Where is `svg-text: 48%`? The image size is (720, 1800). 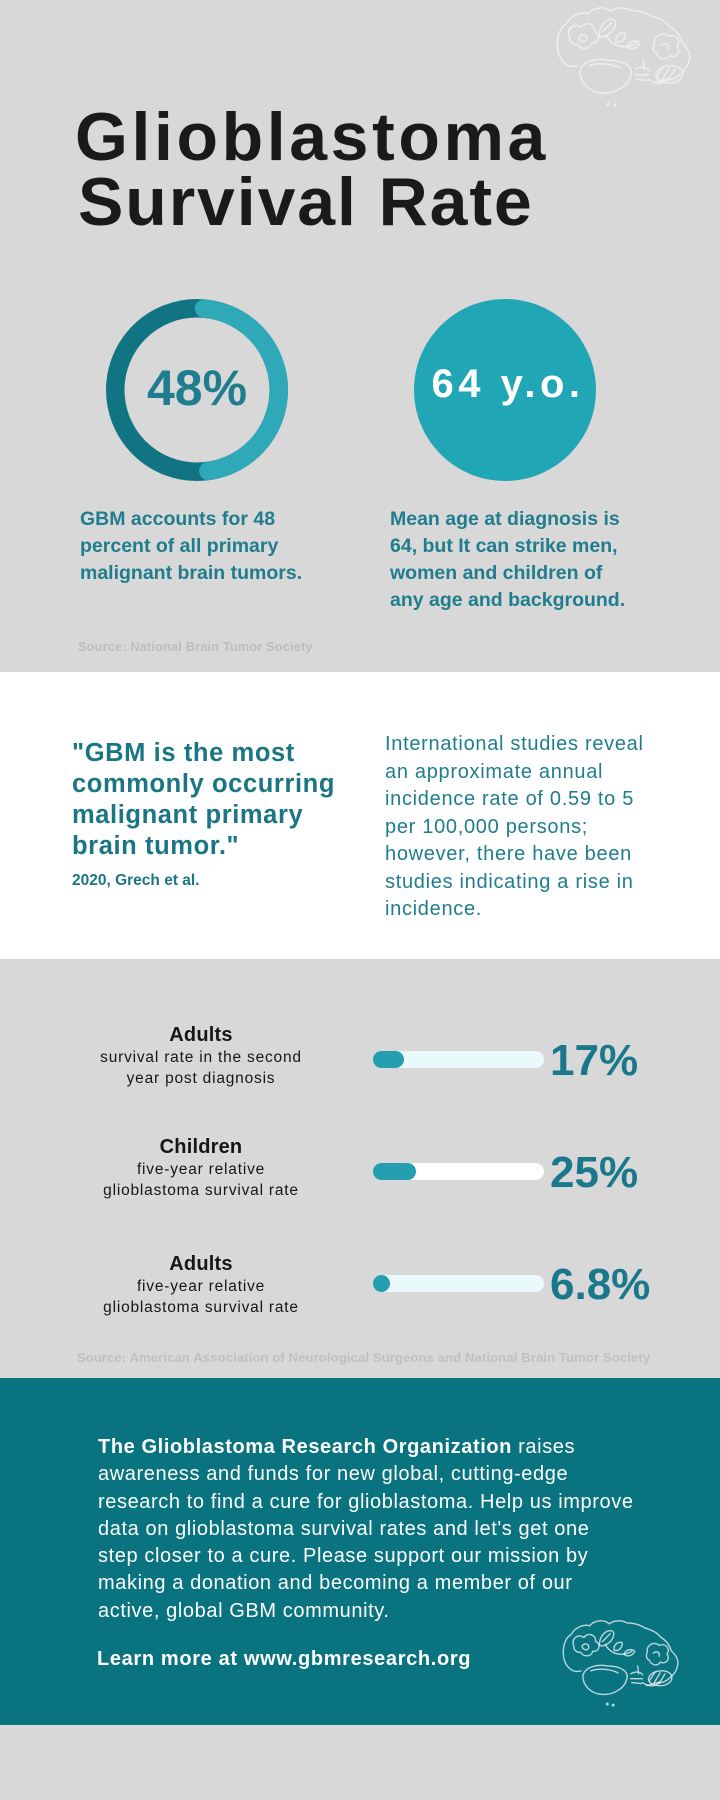 svg-text: 48% is located at coordinates (197, 388).